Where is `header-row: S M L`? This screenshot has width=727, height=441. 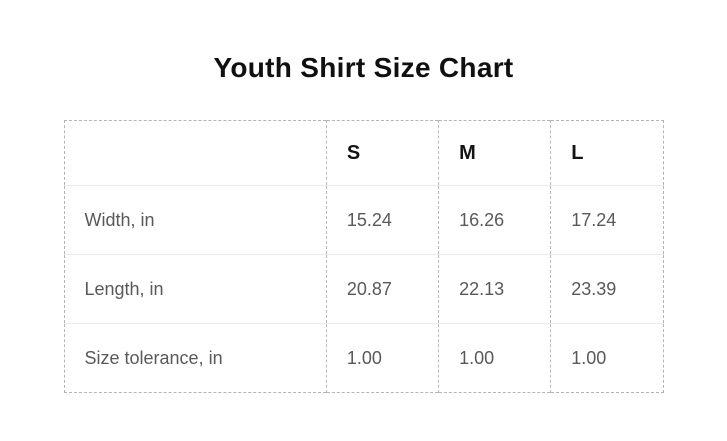
header-row: S M L is located at coordinates (363, 153).